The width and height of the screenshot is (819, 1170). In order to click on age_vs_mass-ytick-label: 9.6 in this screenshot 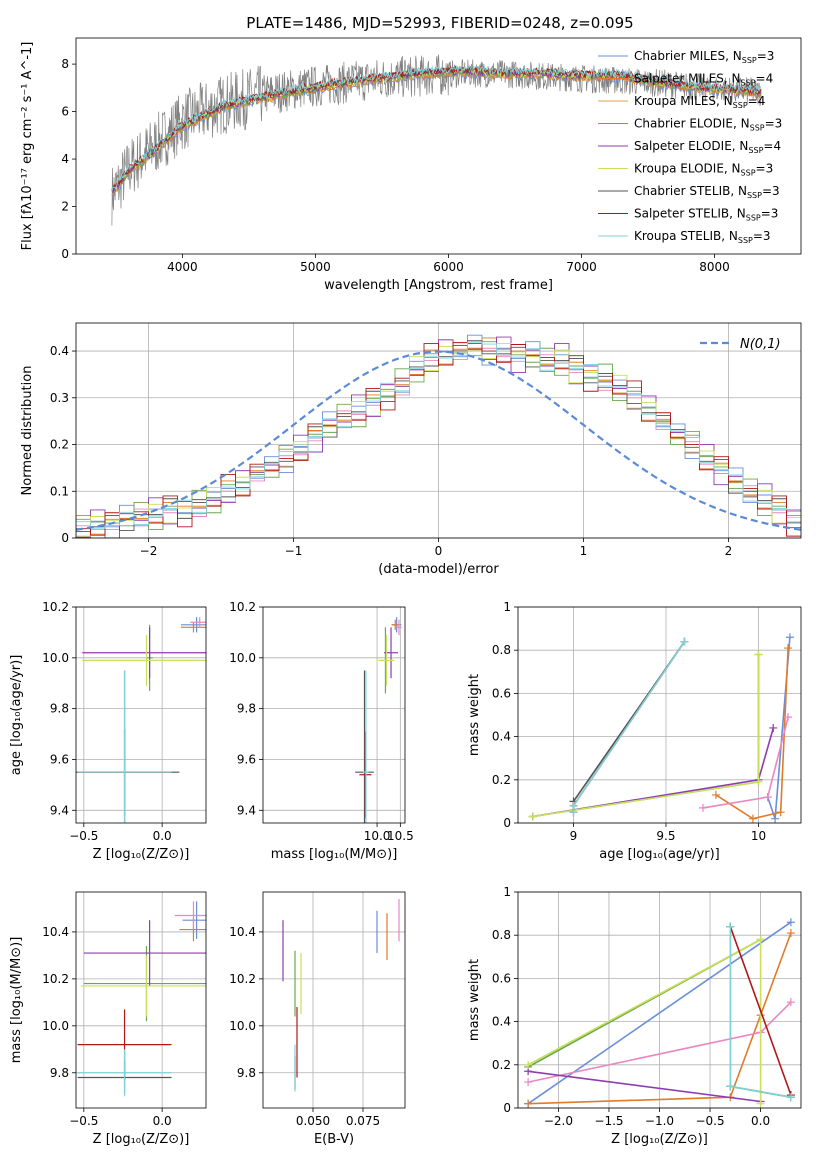, I will do `click(246, 759)`.